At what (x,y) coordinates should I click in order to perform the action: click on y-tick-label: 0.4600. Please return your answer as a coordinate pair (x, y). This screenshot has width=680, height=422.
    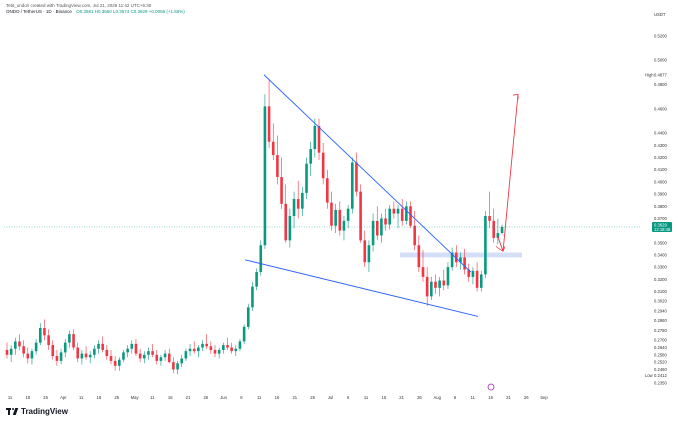
    Looking at the image, I should click on (660, 108).